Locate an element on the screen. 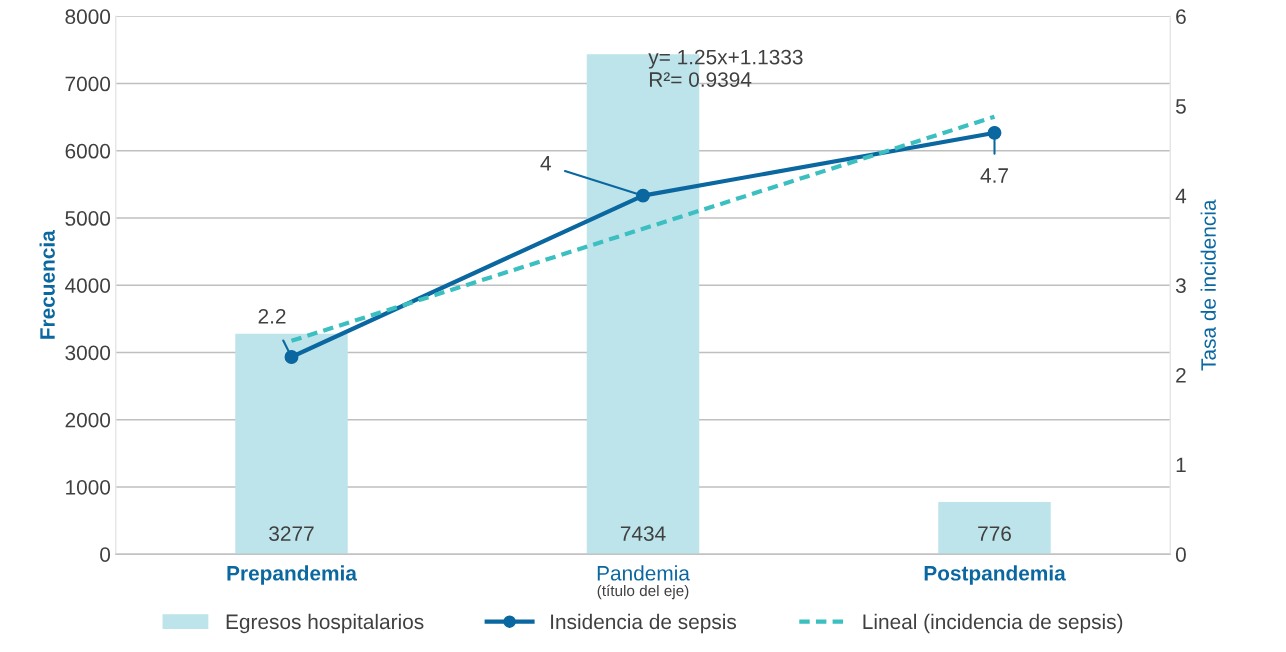 Image resolution: width=1286 pixels, height=652 pixels. y-tick-label: 2000 is located at coordinates (88, 420).